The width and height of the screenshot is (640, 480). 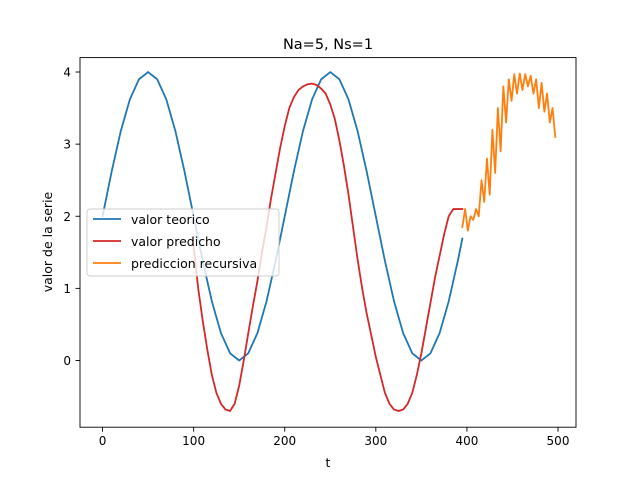 What do you see at coordinates (466, 441) in the screenshot?
I see `x-tick-label: 400` at bounding box center [466, 441].